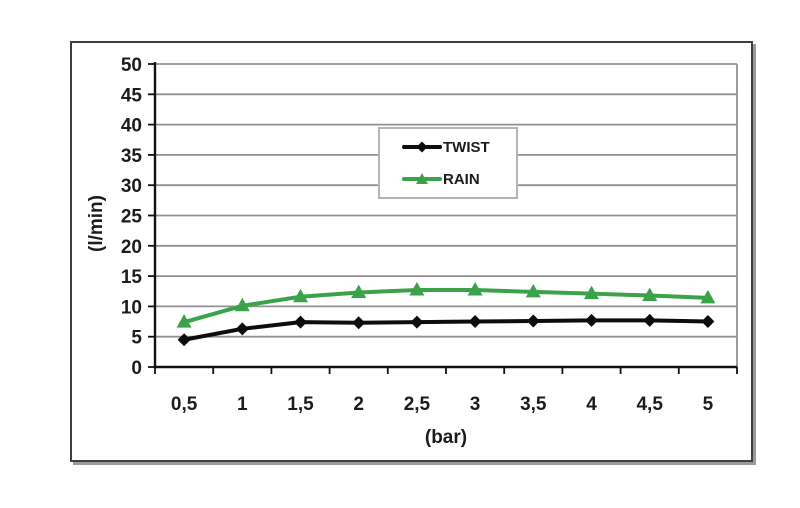 The image size is (800, 508). I want to click on svg-text: 1,5, so click(300, 404).